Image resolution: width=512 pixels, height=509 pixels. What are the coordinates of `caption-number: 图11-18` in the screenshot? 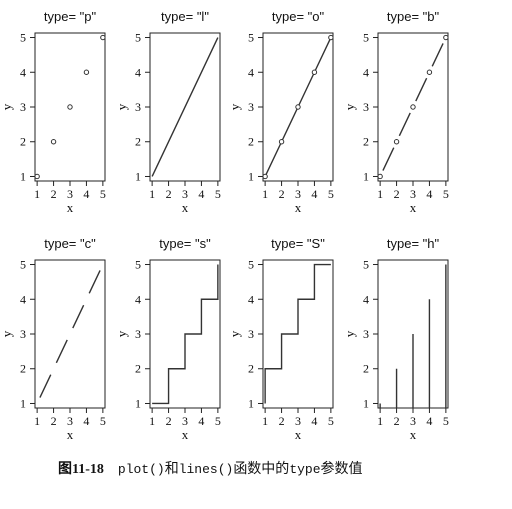 It's located at (81, 469).